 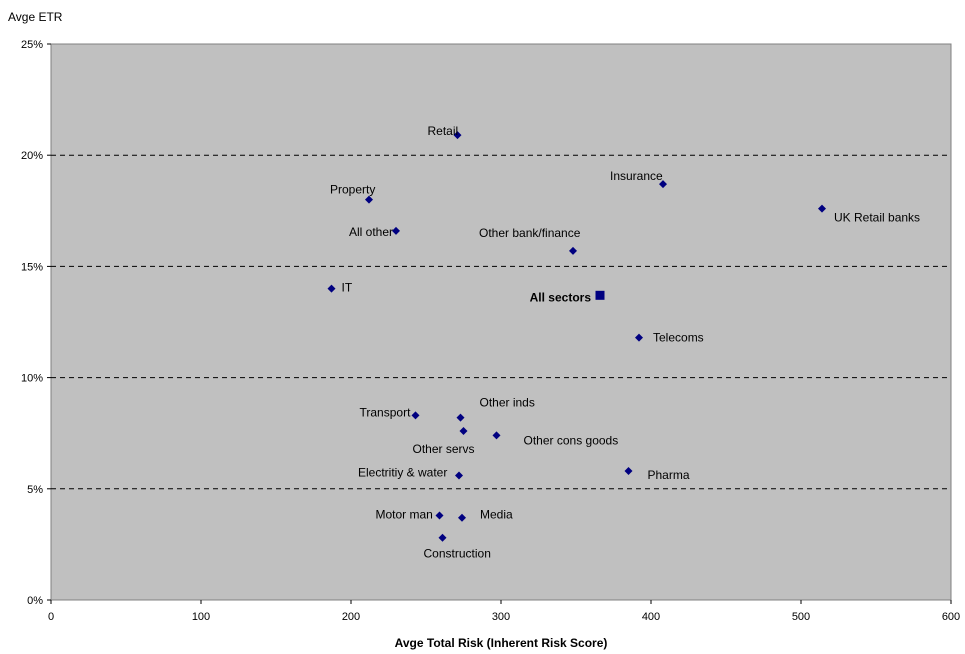 I want to click on x-tick-label: 0, so click(x=51, y=617).